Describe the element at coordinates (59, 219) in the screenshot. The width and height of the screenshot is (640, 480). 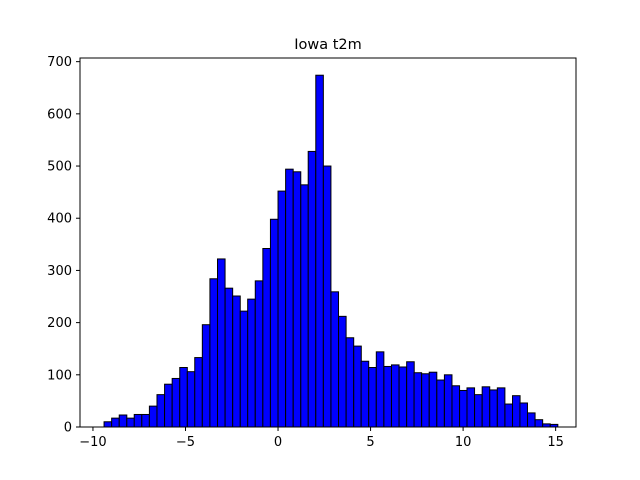
I see `y-tick-label: 400` at that location.